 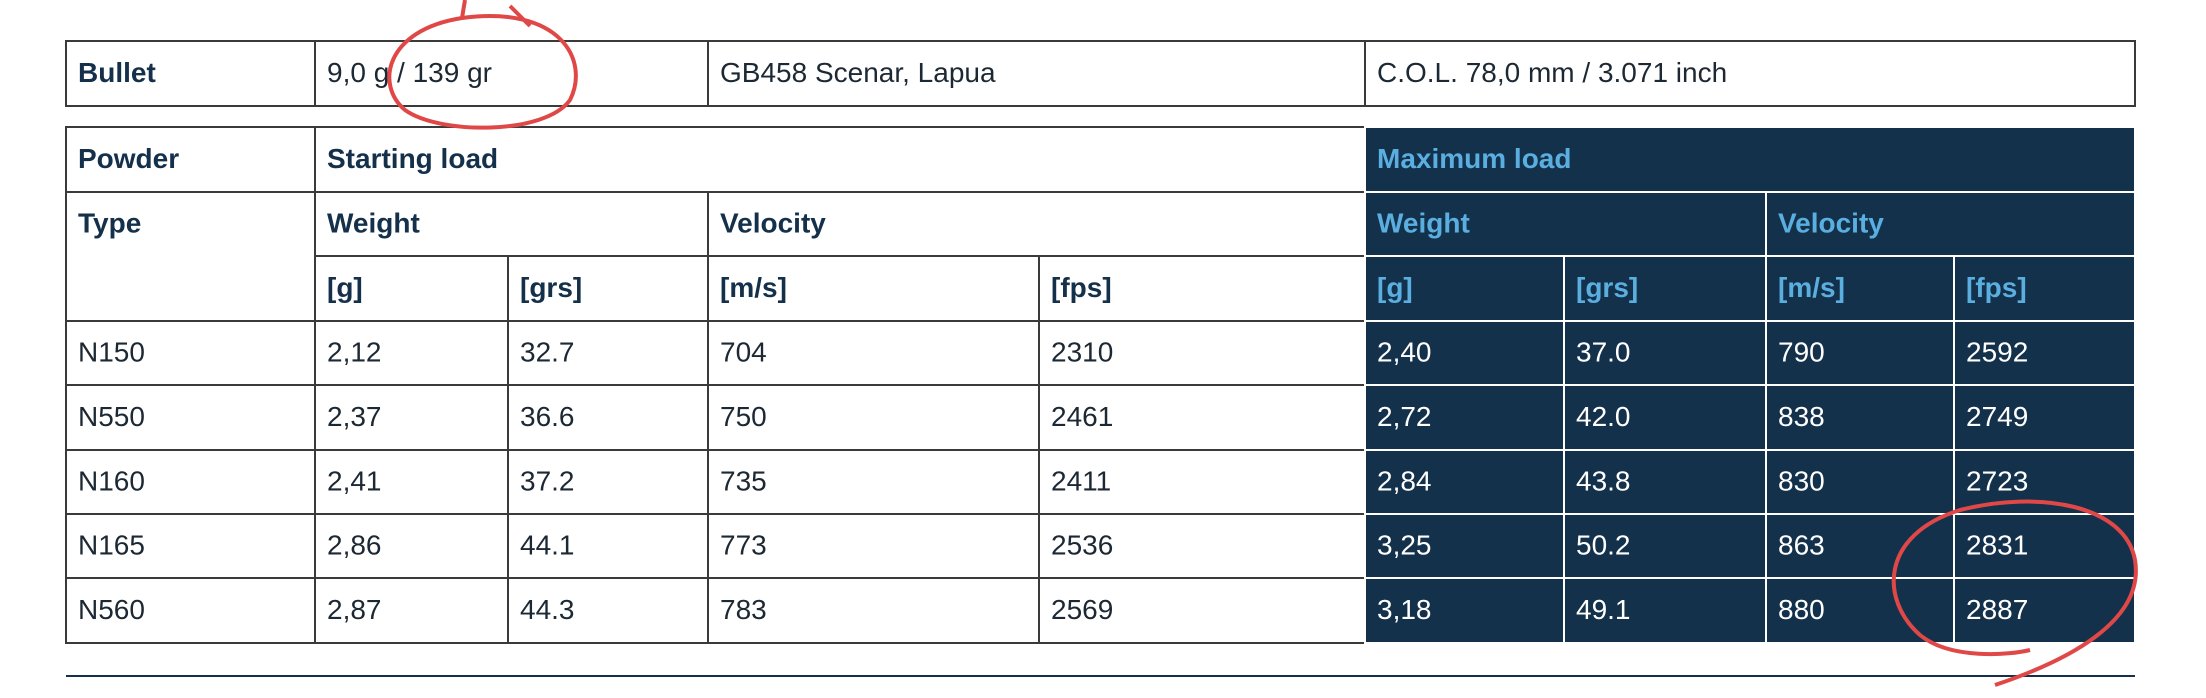 I want to click on cell-text: 2536, so click(x=1082, y=544).